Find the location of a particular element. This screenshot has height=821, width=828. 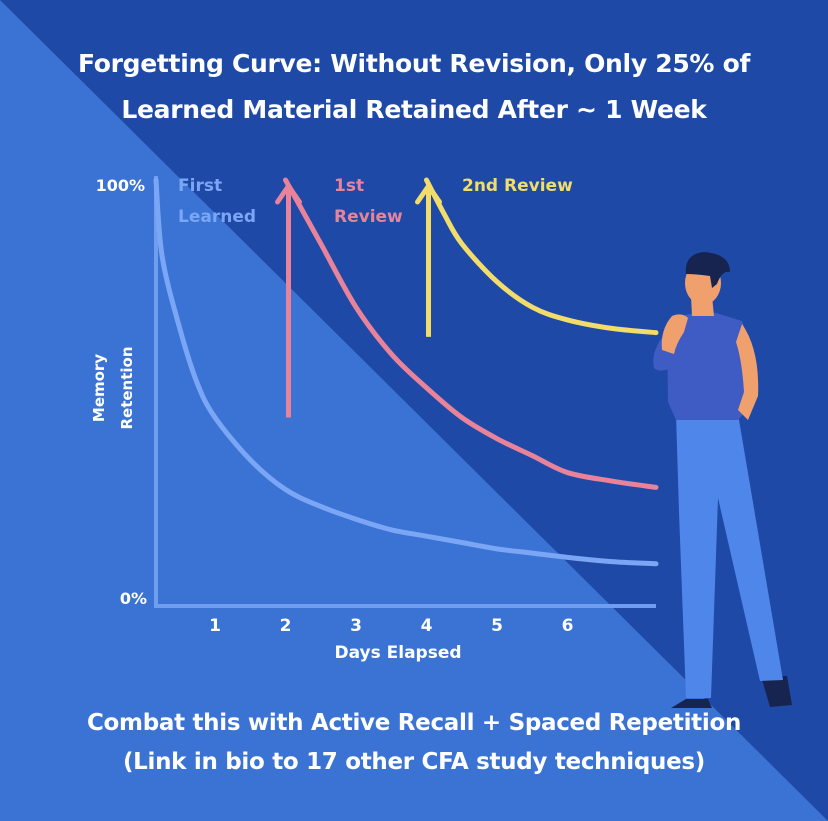

series-label-3: 2nd Review is located at coordinates (517, 186).